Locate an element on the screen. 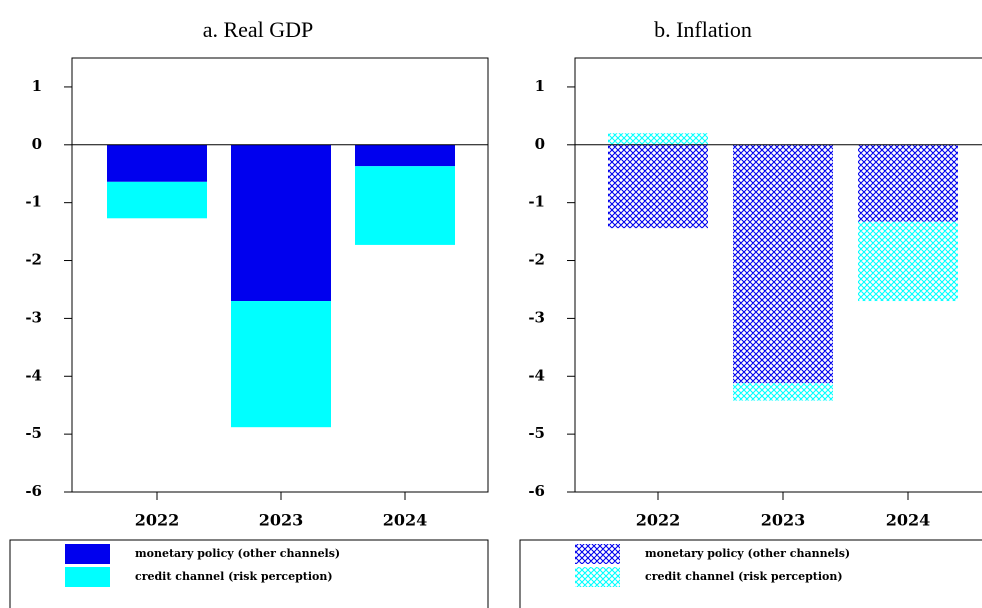 This screenshot has height=608, width=982. chart-title: a. Real GDP is located at coordinates (258, 29).